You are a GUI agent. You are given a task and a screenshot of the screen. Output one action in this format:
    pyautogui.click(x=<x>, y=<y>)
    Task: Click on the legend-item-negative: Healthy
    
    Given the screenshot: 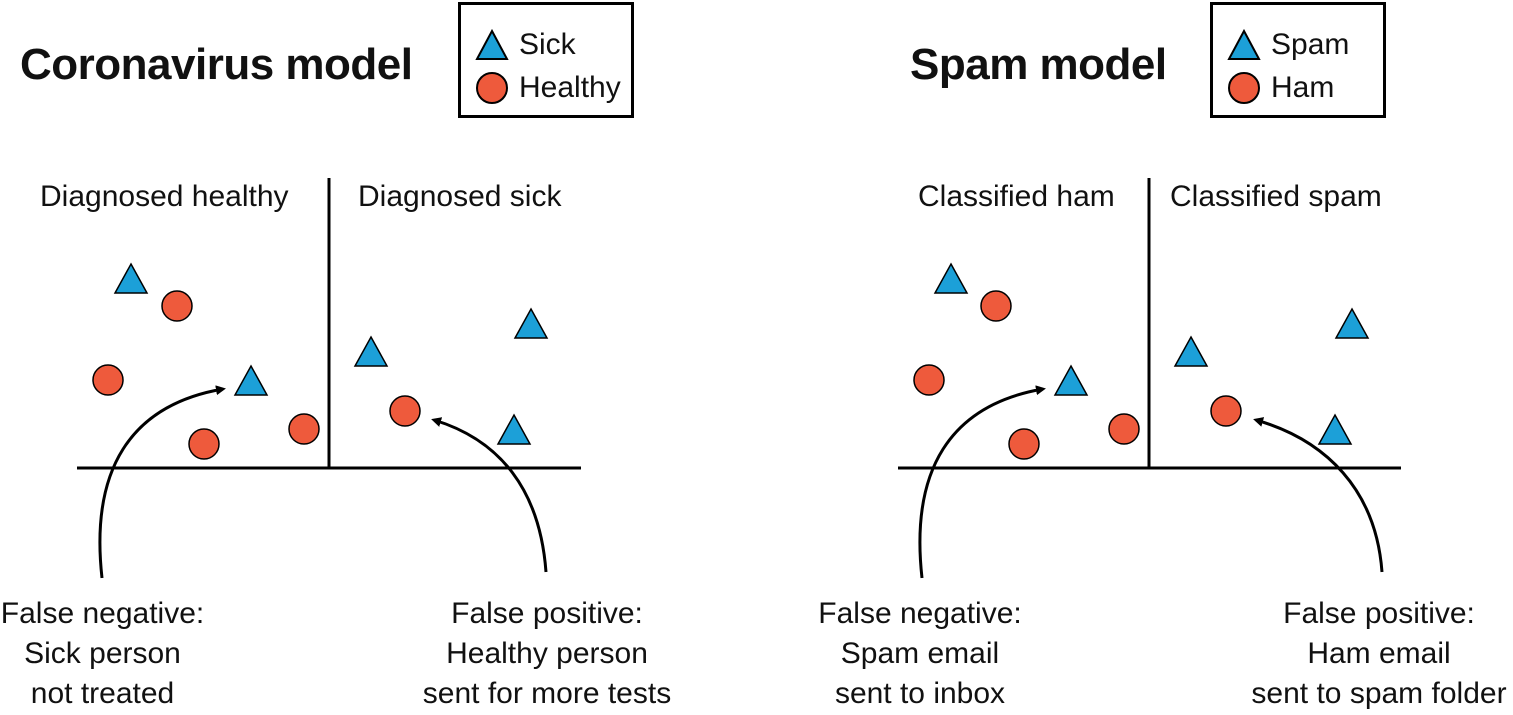 What is the action you would take?
    pyautogui.click(x=548, y=88)
    